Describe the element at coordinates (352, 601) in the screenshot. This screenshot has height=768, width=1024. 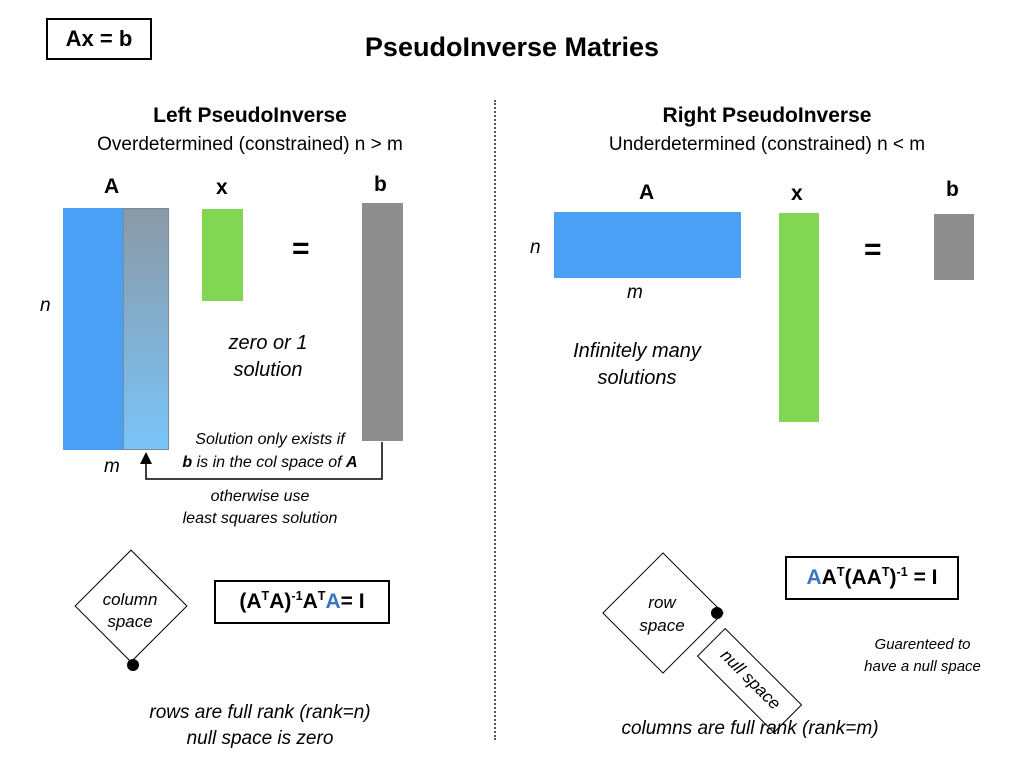
I see `left-formula-end: = I` at that location.